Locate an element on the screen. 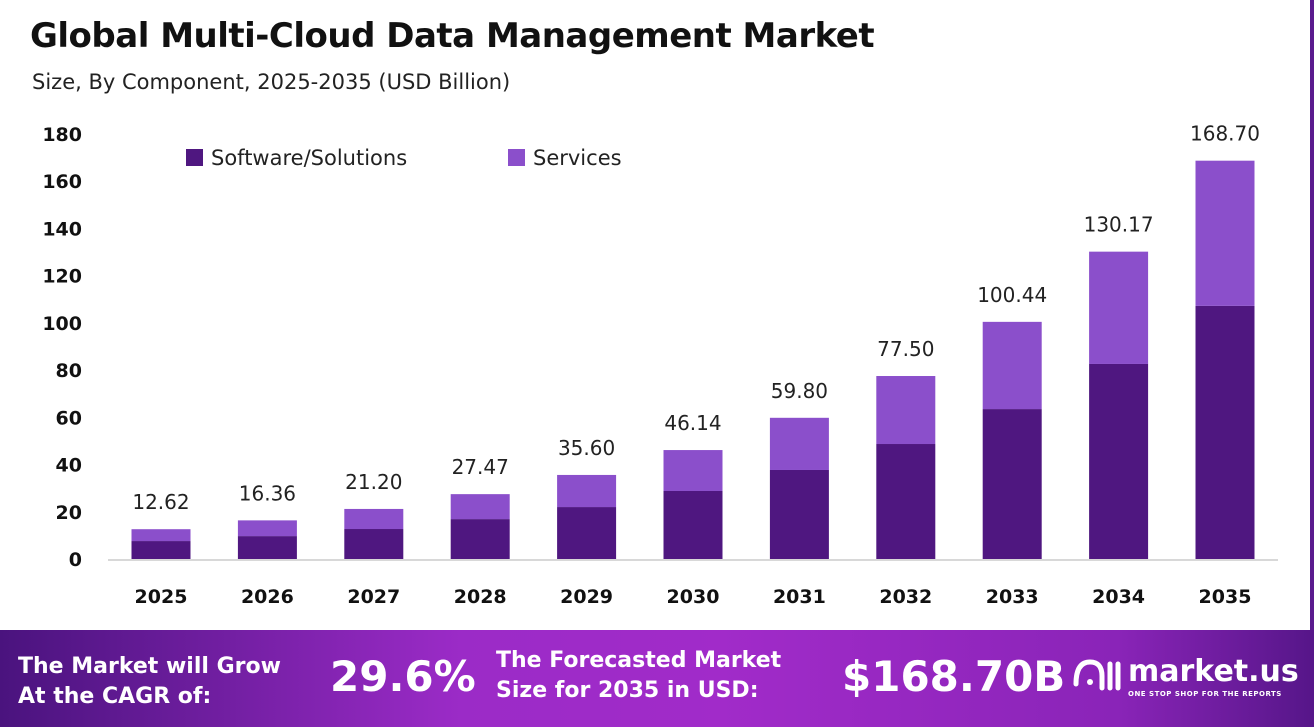  x-tick-label: 2028 is located at coordinates (480, 597).